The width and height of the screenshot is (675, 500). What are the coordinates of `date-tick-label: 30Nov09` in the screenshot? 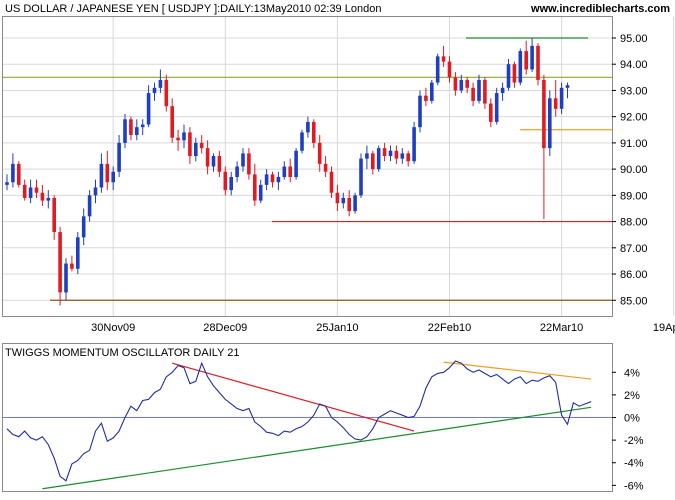 It's located at (113, 328).